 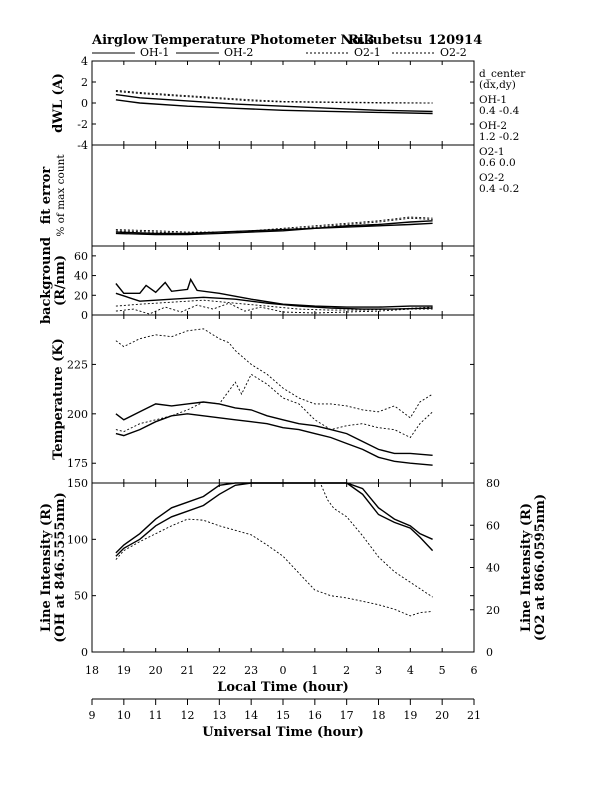 What do you see at coordinates (188, 715) in the screenshot?
I see `universal-time-tick-label: 12` at bounding box center [188, 715].